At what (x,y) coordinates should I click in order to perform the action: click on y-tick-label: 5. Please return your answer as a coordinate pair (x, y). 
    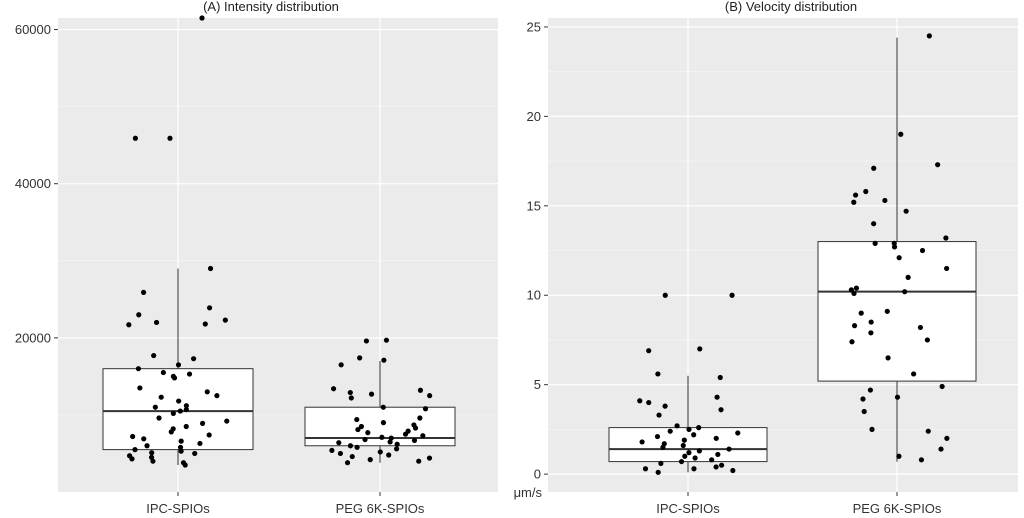
    Looking at the image, I should click on (537, 384).